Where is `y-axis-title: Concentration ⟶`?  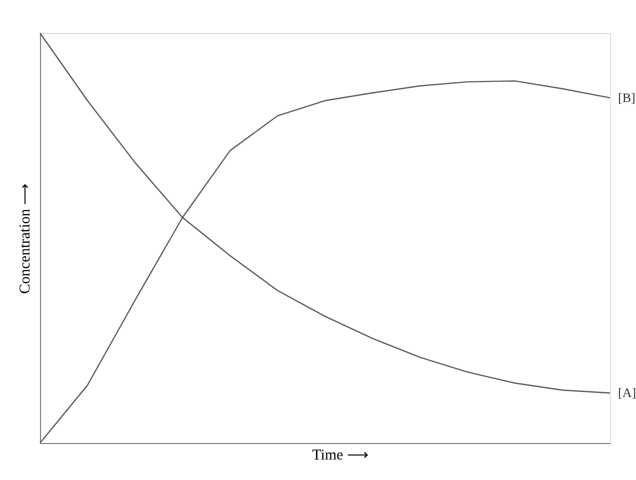
y-axis-title: Concentration ⟶ is located at coordinates (26, 238).